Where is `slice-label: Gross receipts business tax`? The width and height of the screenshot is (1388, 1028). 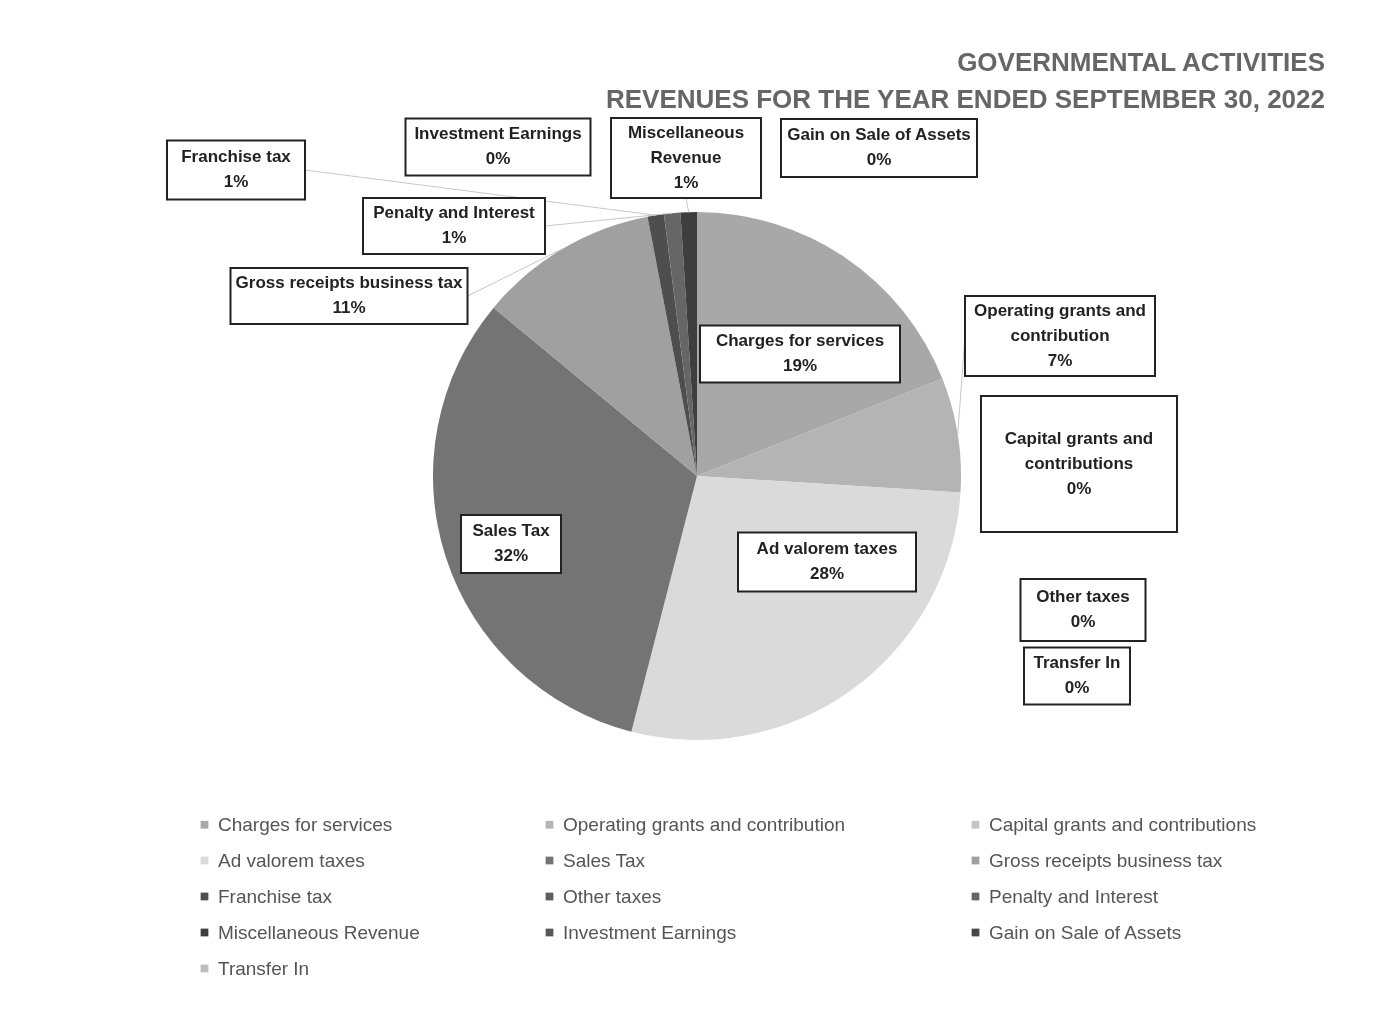
slice-label: Gross receipts business tax is located at coordinates (349, 282).